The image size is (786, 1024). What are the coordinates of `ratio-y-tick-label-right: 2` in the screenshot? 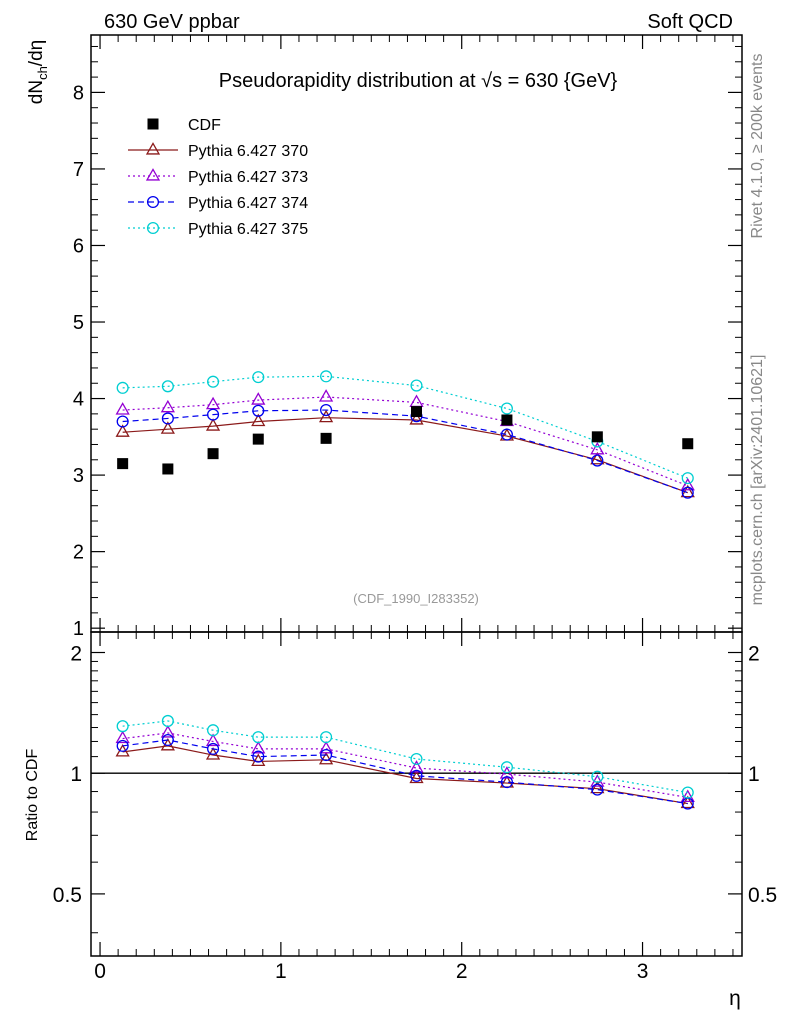 It's located at (754, 654).